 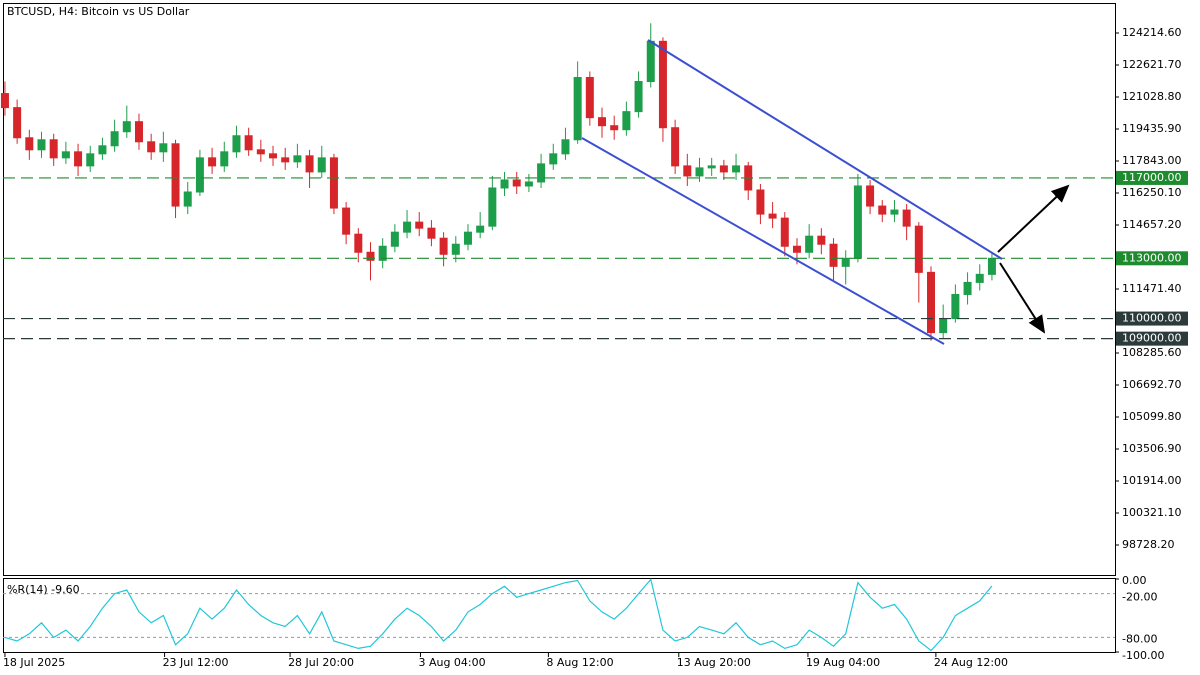 What do you see at coordinates (1152, 160) in the screenshot?
I see `y-tick-label: 117843.00` at bounding box center [1152, 160].